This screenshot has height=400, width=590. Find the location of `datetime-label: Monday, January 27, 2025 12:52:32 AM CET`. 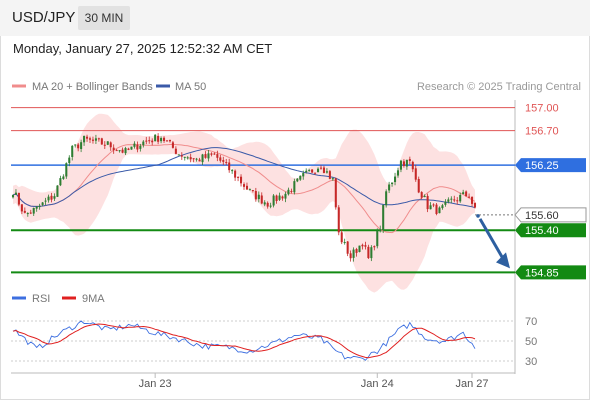

datetime-label: Monday, January 27, 2025 12:52:32 AM CET is located at coordinates (143, 48).